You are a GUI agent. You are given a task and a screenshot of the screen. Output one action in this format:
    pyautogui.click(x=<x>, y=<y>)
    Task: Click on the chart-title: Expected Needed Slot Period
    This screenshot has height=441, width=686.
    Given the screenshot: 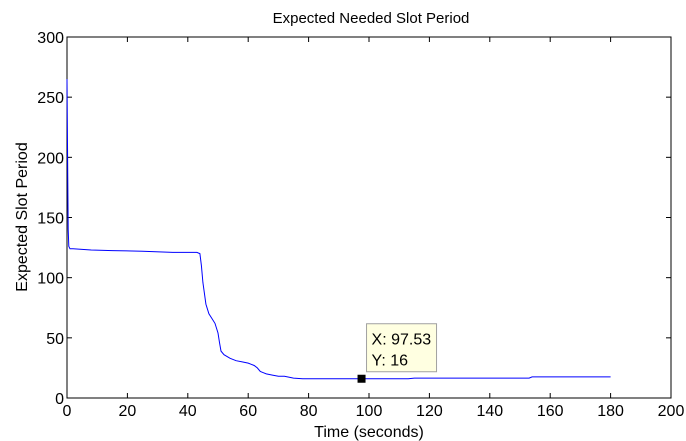 What is the action you would take?
    pyautogui.click(x=371, y=18)
    